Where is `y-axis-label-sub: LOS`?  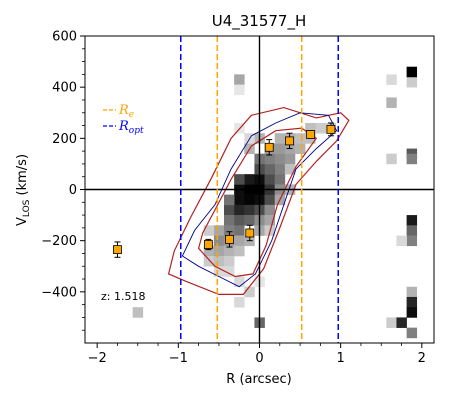 y-axis-label-sub: LOS is located at coordinates (27, 208).